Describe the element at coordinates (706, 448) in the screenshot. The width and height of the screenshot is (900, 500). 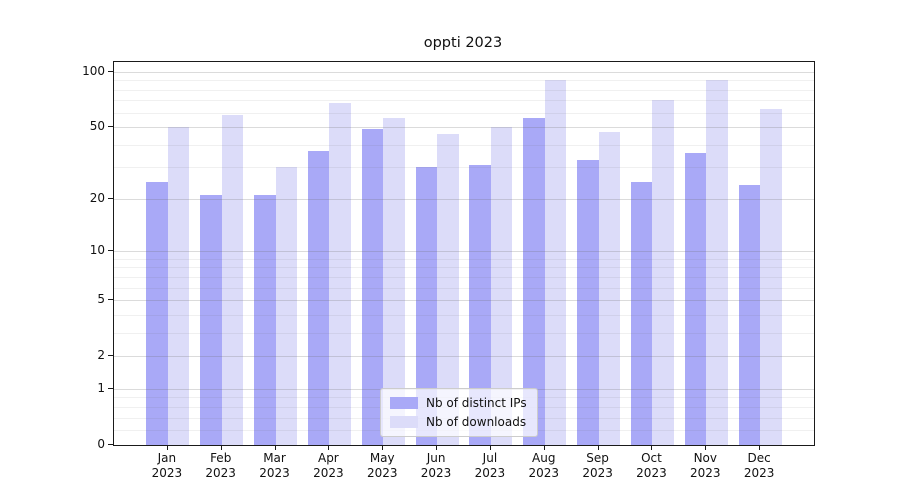
I see `x-tick-mark-nov` at that location.